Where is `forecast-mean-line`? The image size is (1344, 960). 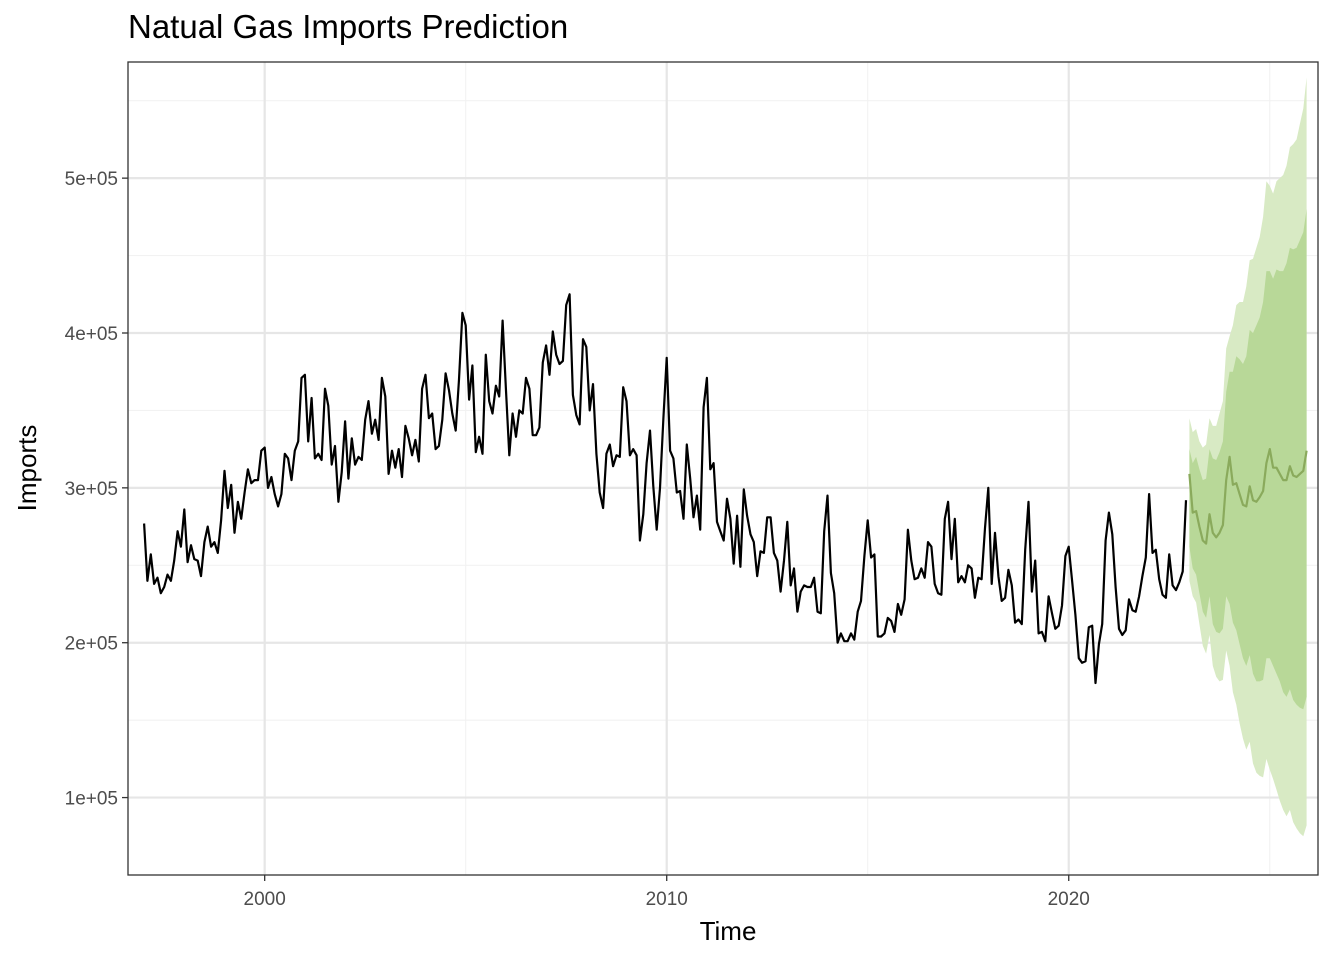
forecast-mean-line is located at coordinates (1248, 496).